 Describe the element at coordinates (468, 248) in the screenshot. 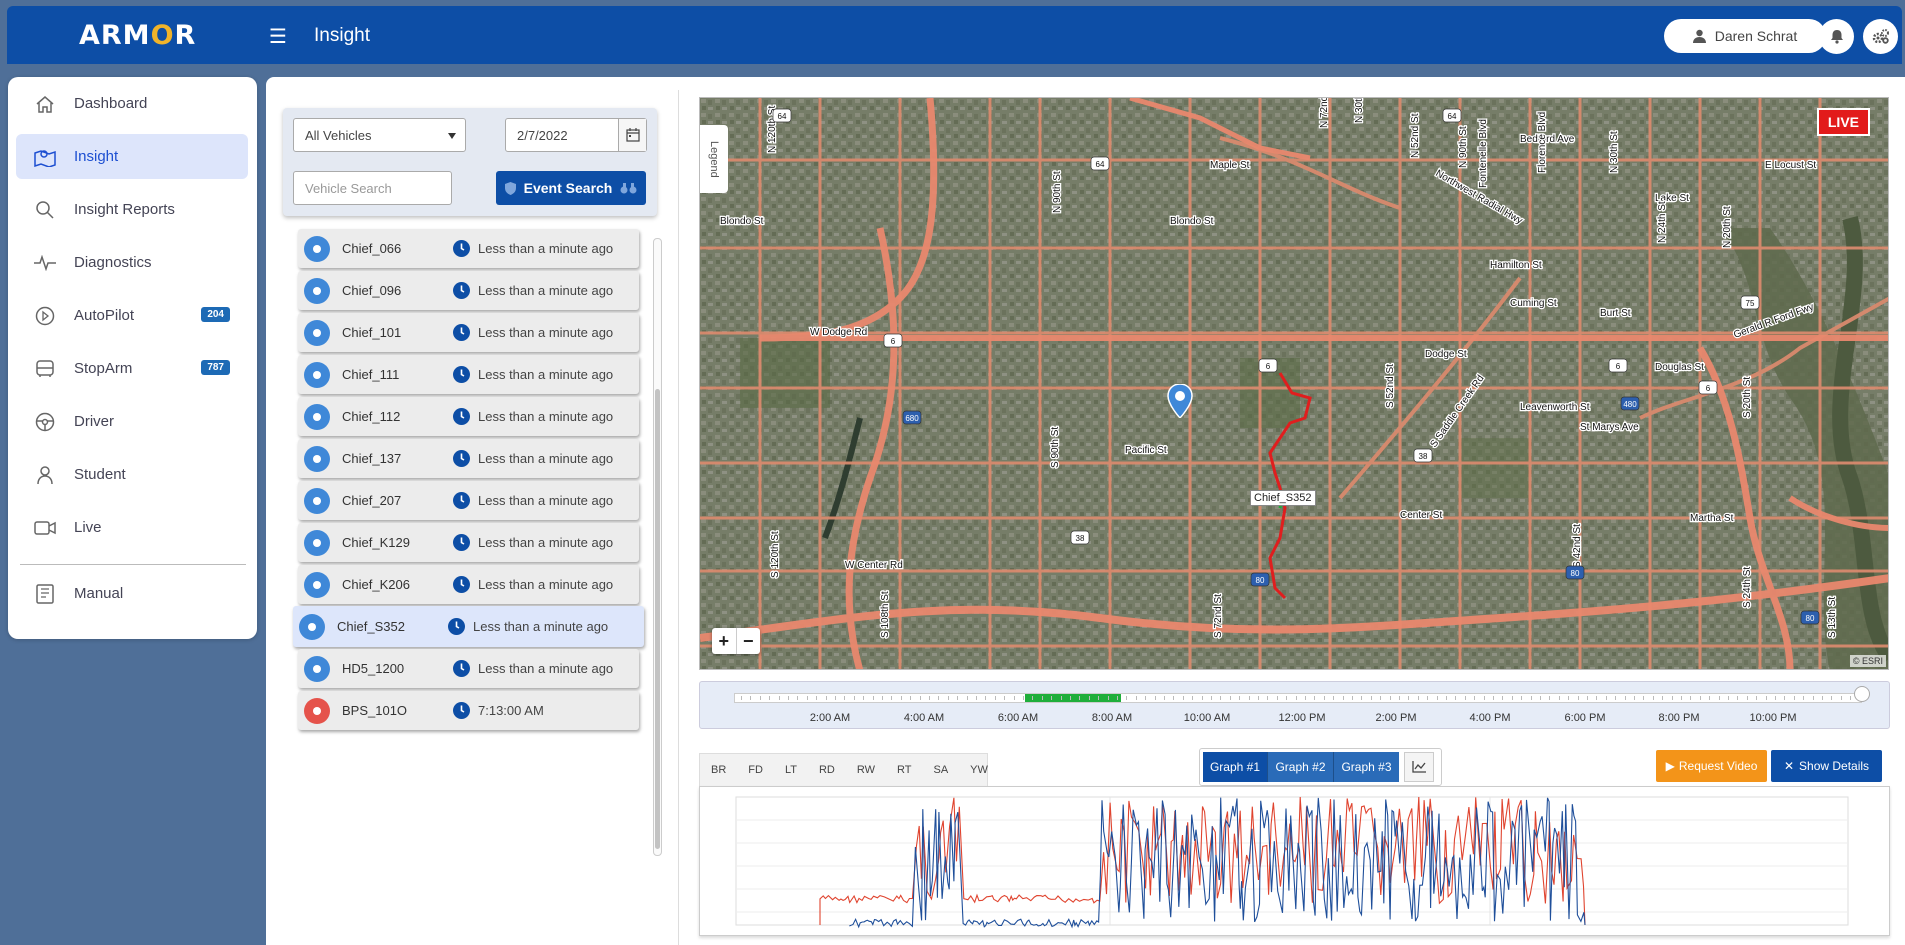

I see `vehicle-list-item: Chief_066 Less than a minute ago` at that location.